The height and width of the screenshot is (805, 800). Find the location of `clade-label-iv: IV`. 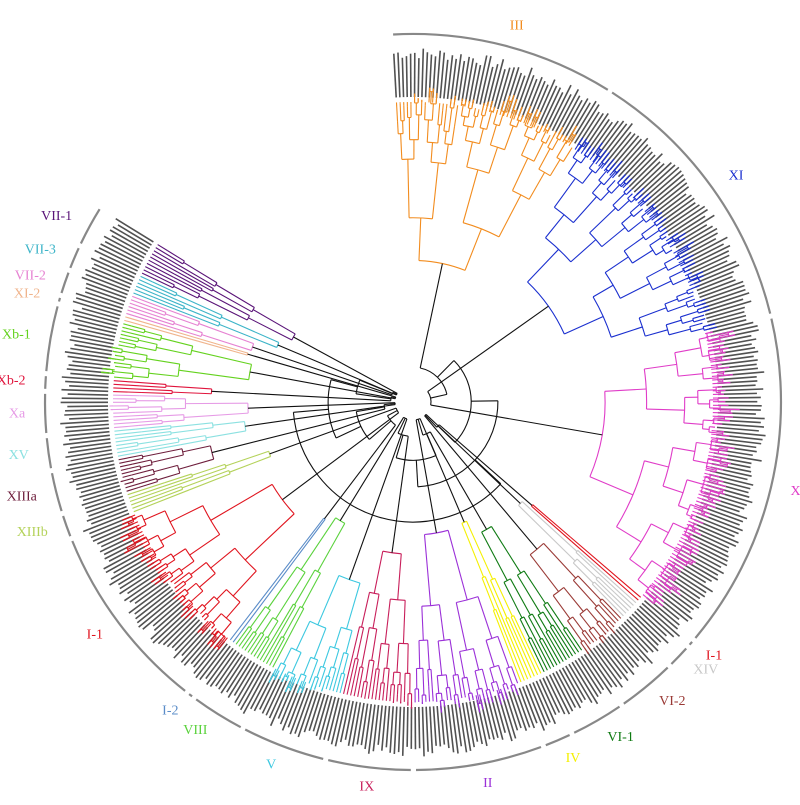

clade-label-iv: IV is located at coordinates (573, 758).